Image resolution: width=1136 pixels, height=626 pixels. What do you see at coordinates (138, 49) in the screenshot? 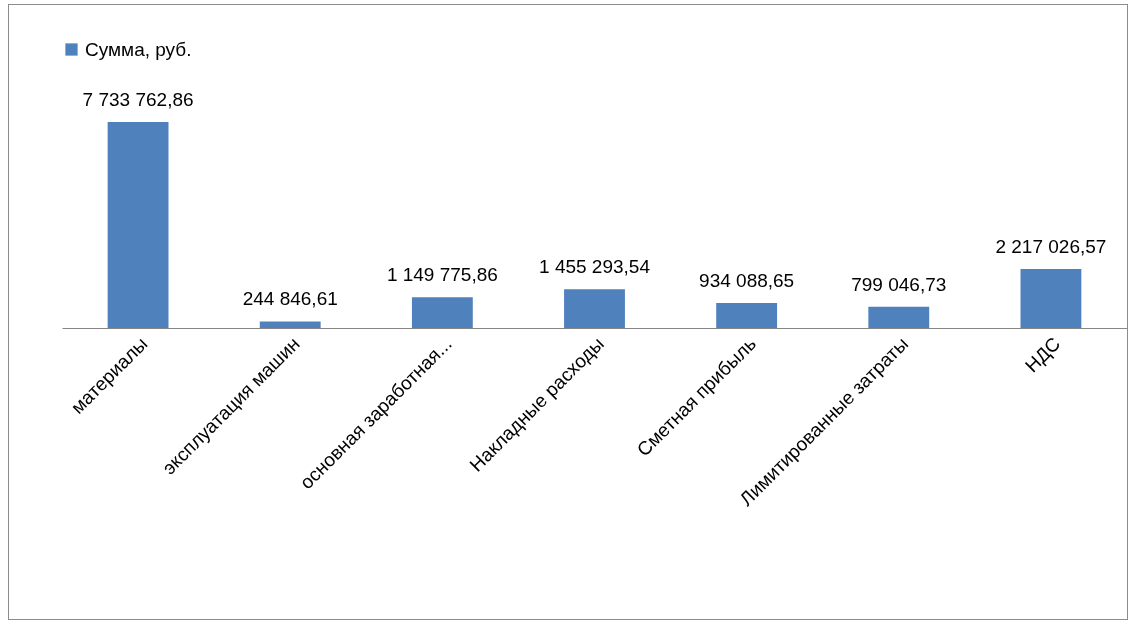
I see `legend-label: Сумма, руб.` at bounding box center [138, 49].